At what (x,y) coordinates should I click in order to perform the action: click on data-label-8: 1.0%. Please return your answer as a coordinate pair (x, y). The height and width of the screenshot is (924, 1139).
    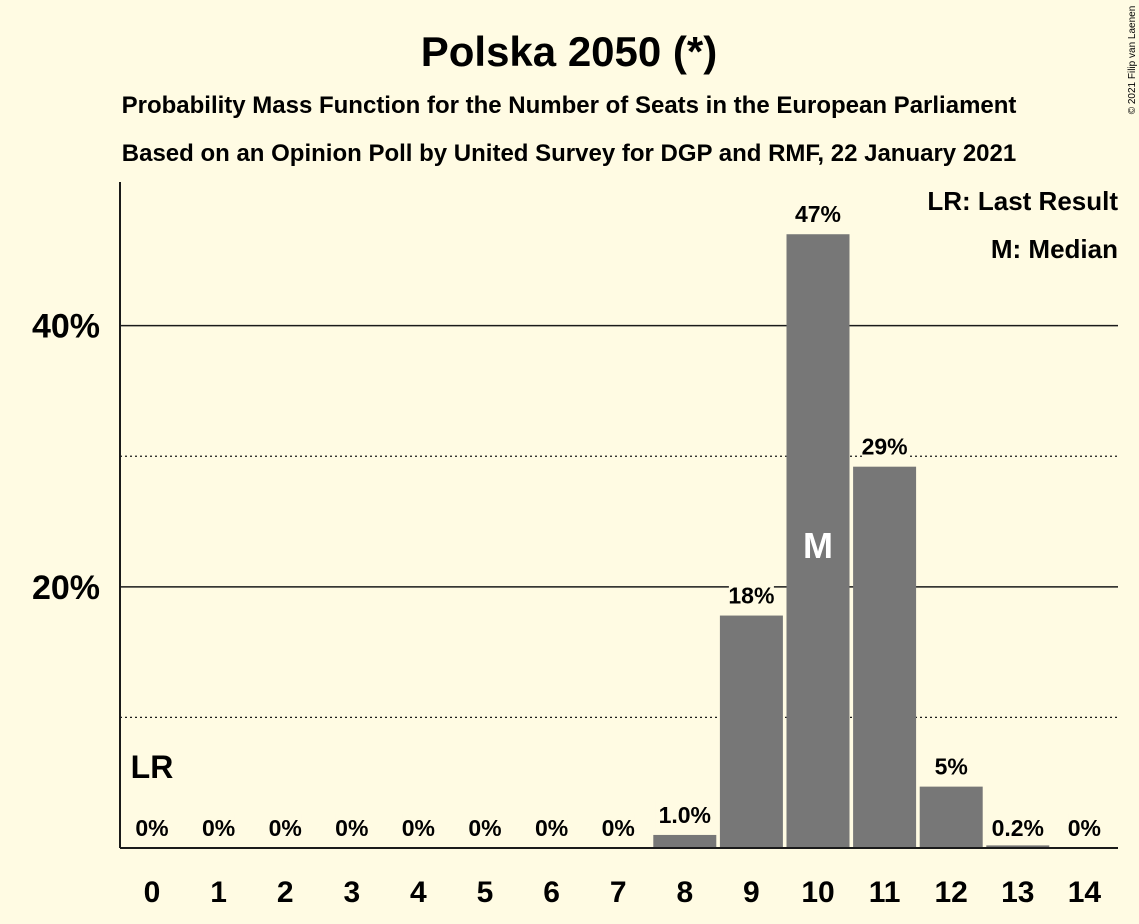
    Looking at the image, I should click on (685, 815).